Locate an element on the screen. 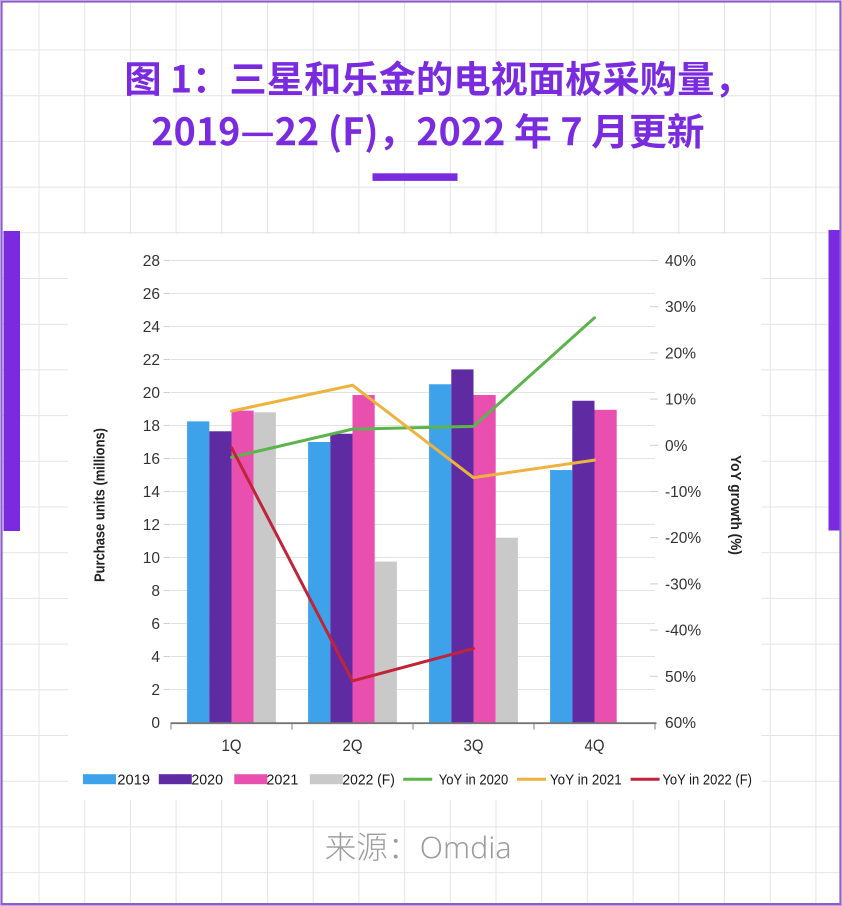 This screenshot has height=906, width=842. svg-text: 4Q is located at coordinates (595, 746).